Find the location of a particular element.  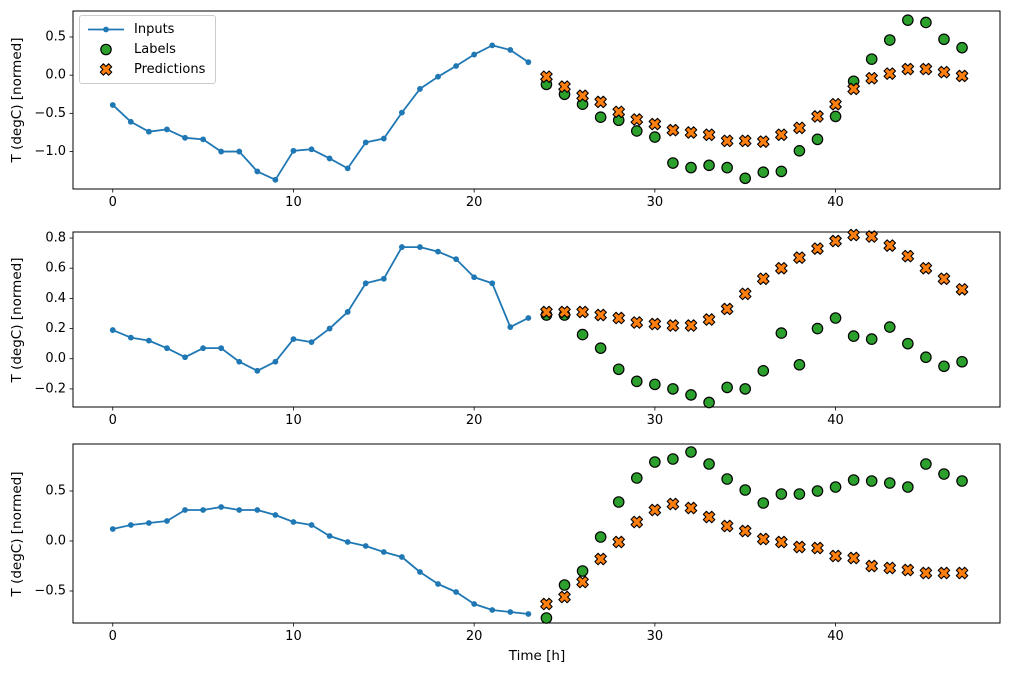

y-axis-ticks: 0.5 0.0 −0.5 −1.0 is located at coordinates (53, 94).